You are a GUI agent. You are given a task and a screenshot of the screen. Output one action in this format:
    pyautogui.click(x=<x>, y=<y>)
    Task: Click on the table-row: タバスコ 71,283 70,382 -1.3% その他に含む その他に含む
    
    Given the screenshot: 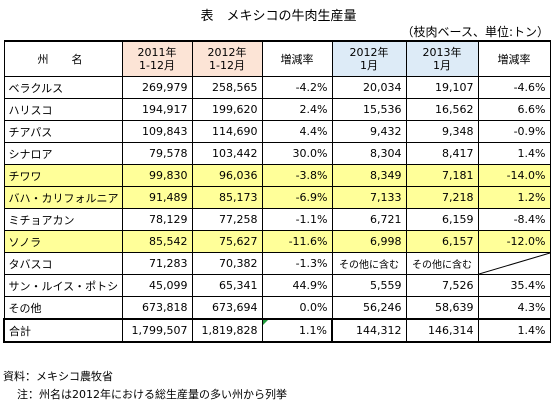 What is the action you would take?
    pyautogui.click(x=277, y=263)
    